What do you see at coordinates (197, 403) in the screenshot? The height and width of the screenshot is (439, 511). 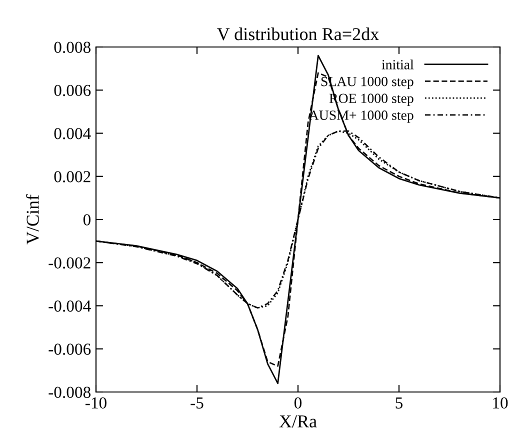 I see `x-tick-label: -5` at bounding box center [197, 403].